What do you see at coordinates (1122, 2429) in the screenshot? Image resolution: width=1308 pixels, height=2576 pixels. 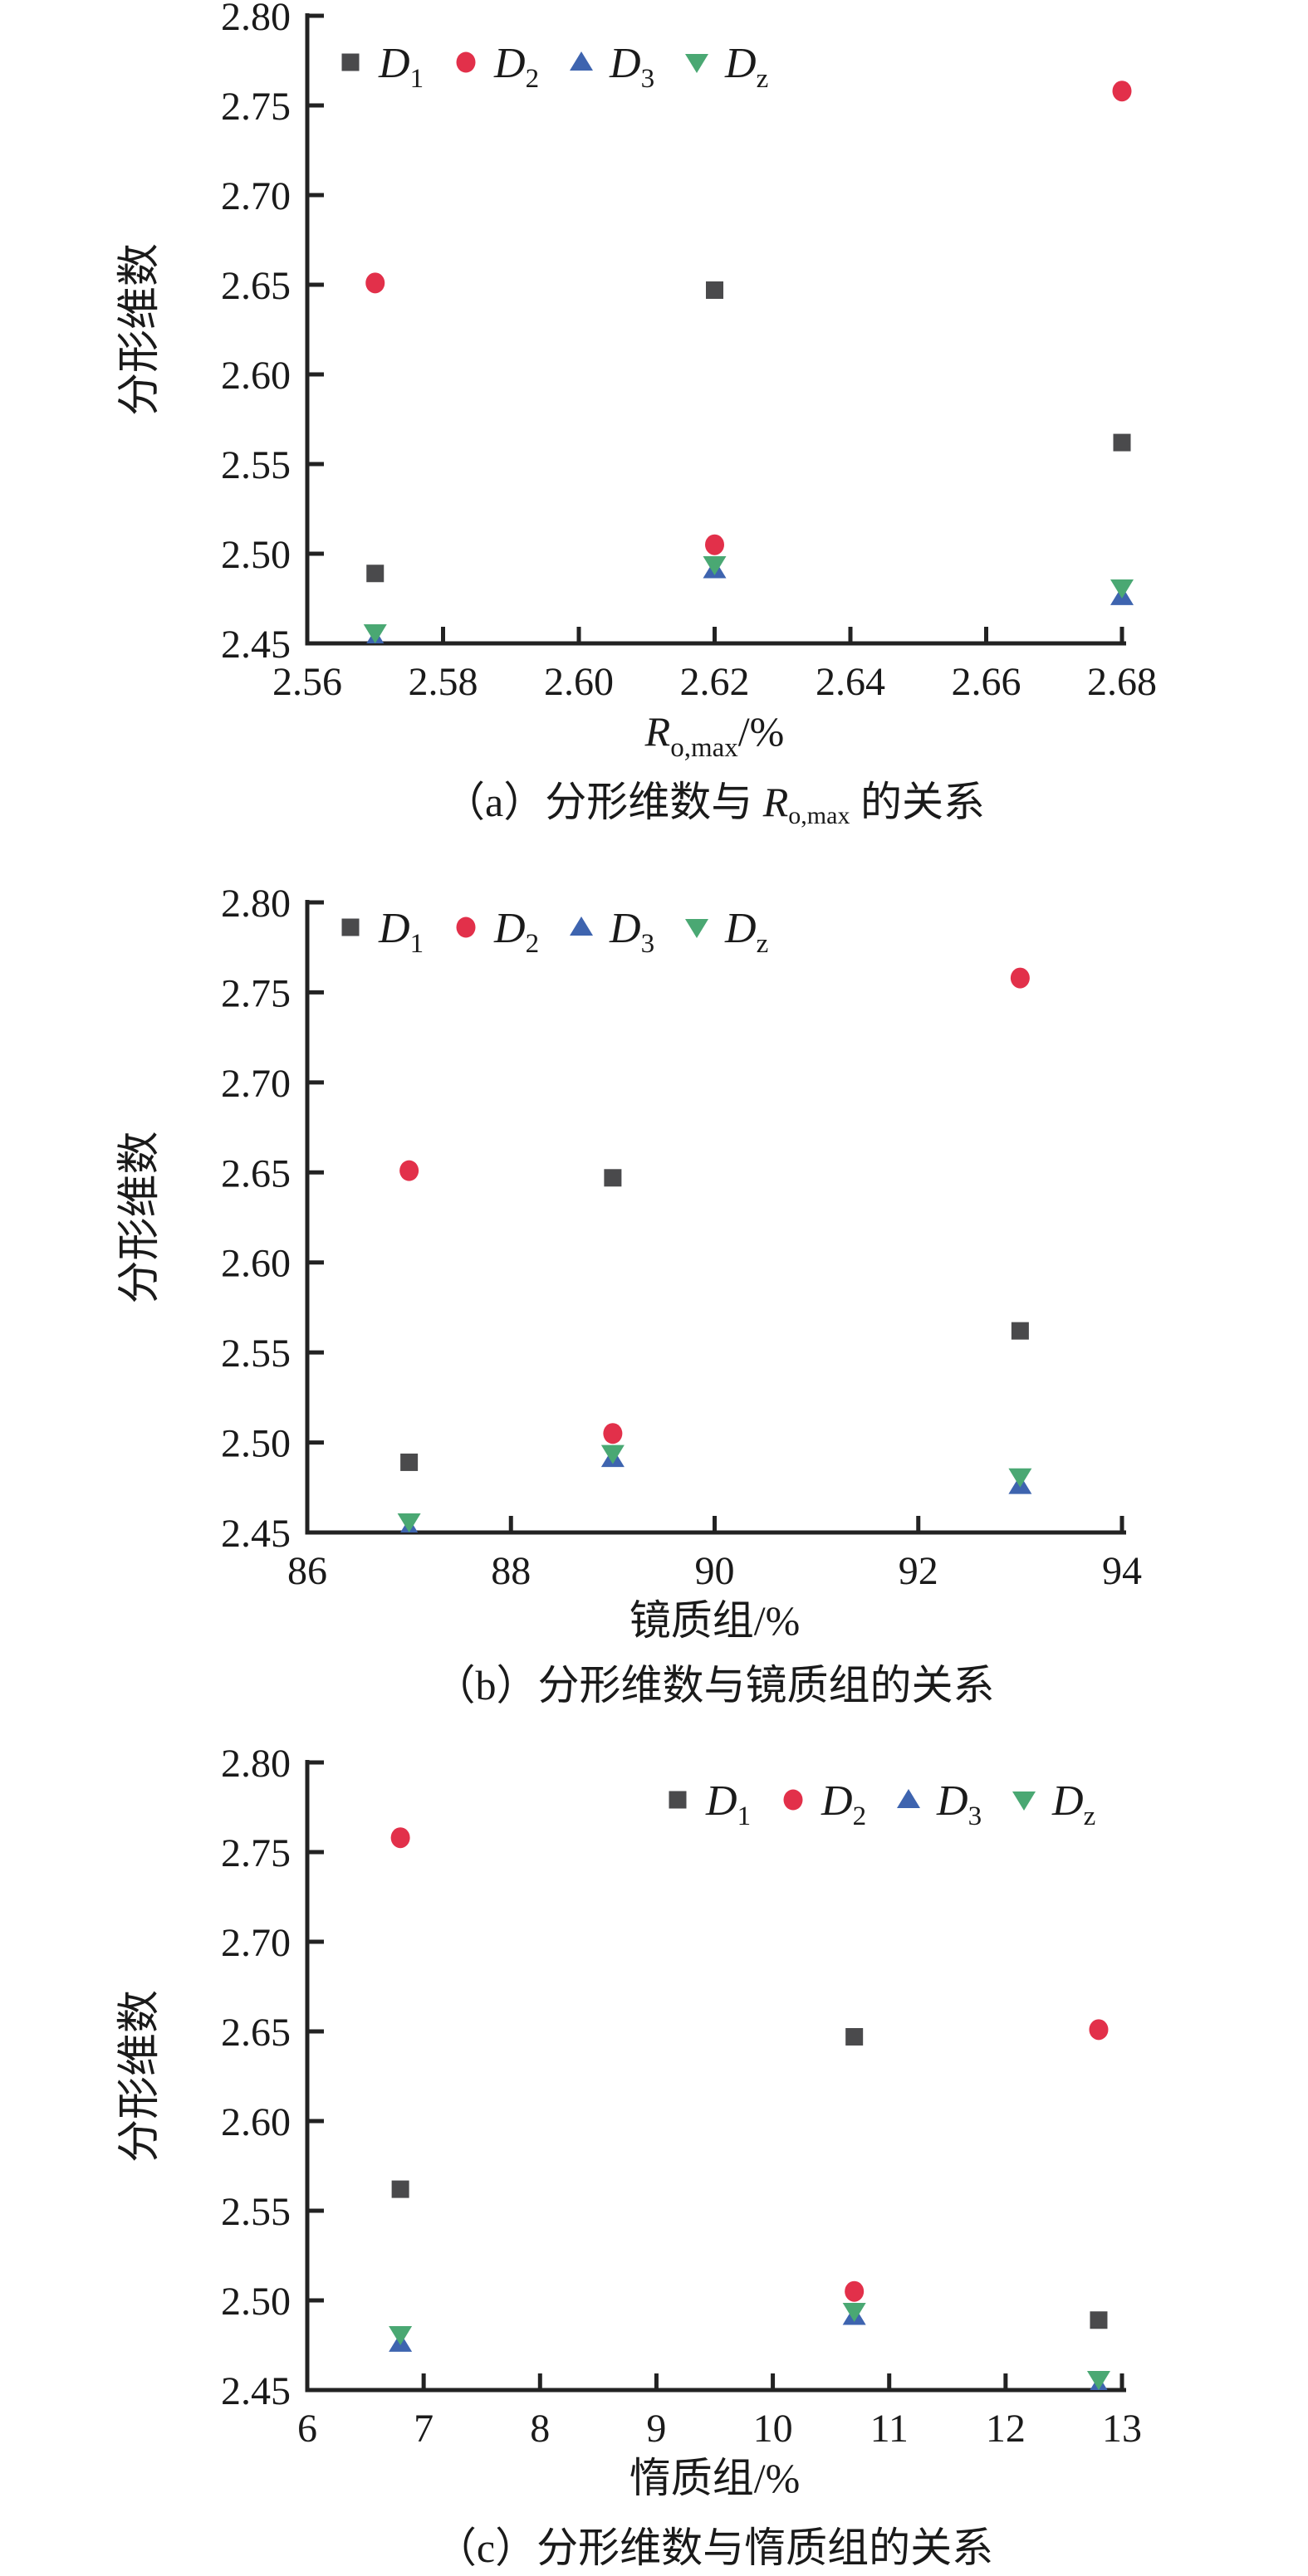 I see `x-tick-label: 13` at bounding box center [1122, 2429].